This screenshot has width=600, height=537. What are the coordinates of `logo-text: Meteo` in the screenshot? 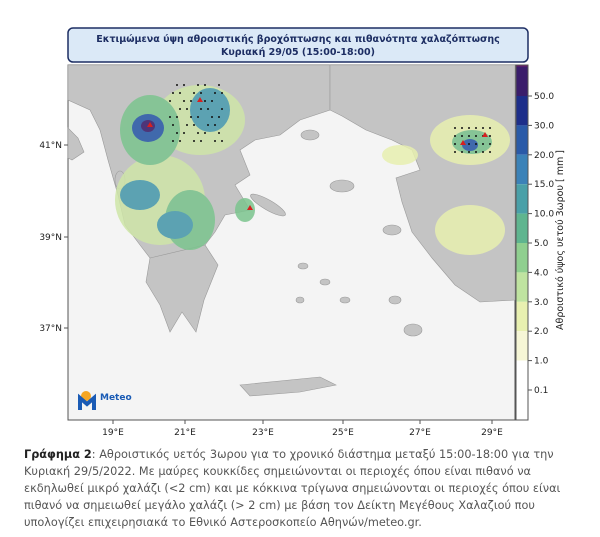 It's located at (116, 398).